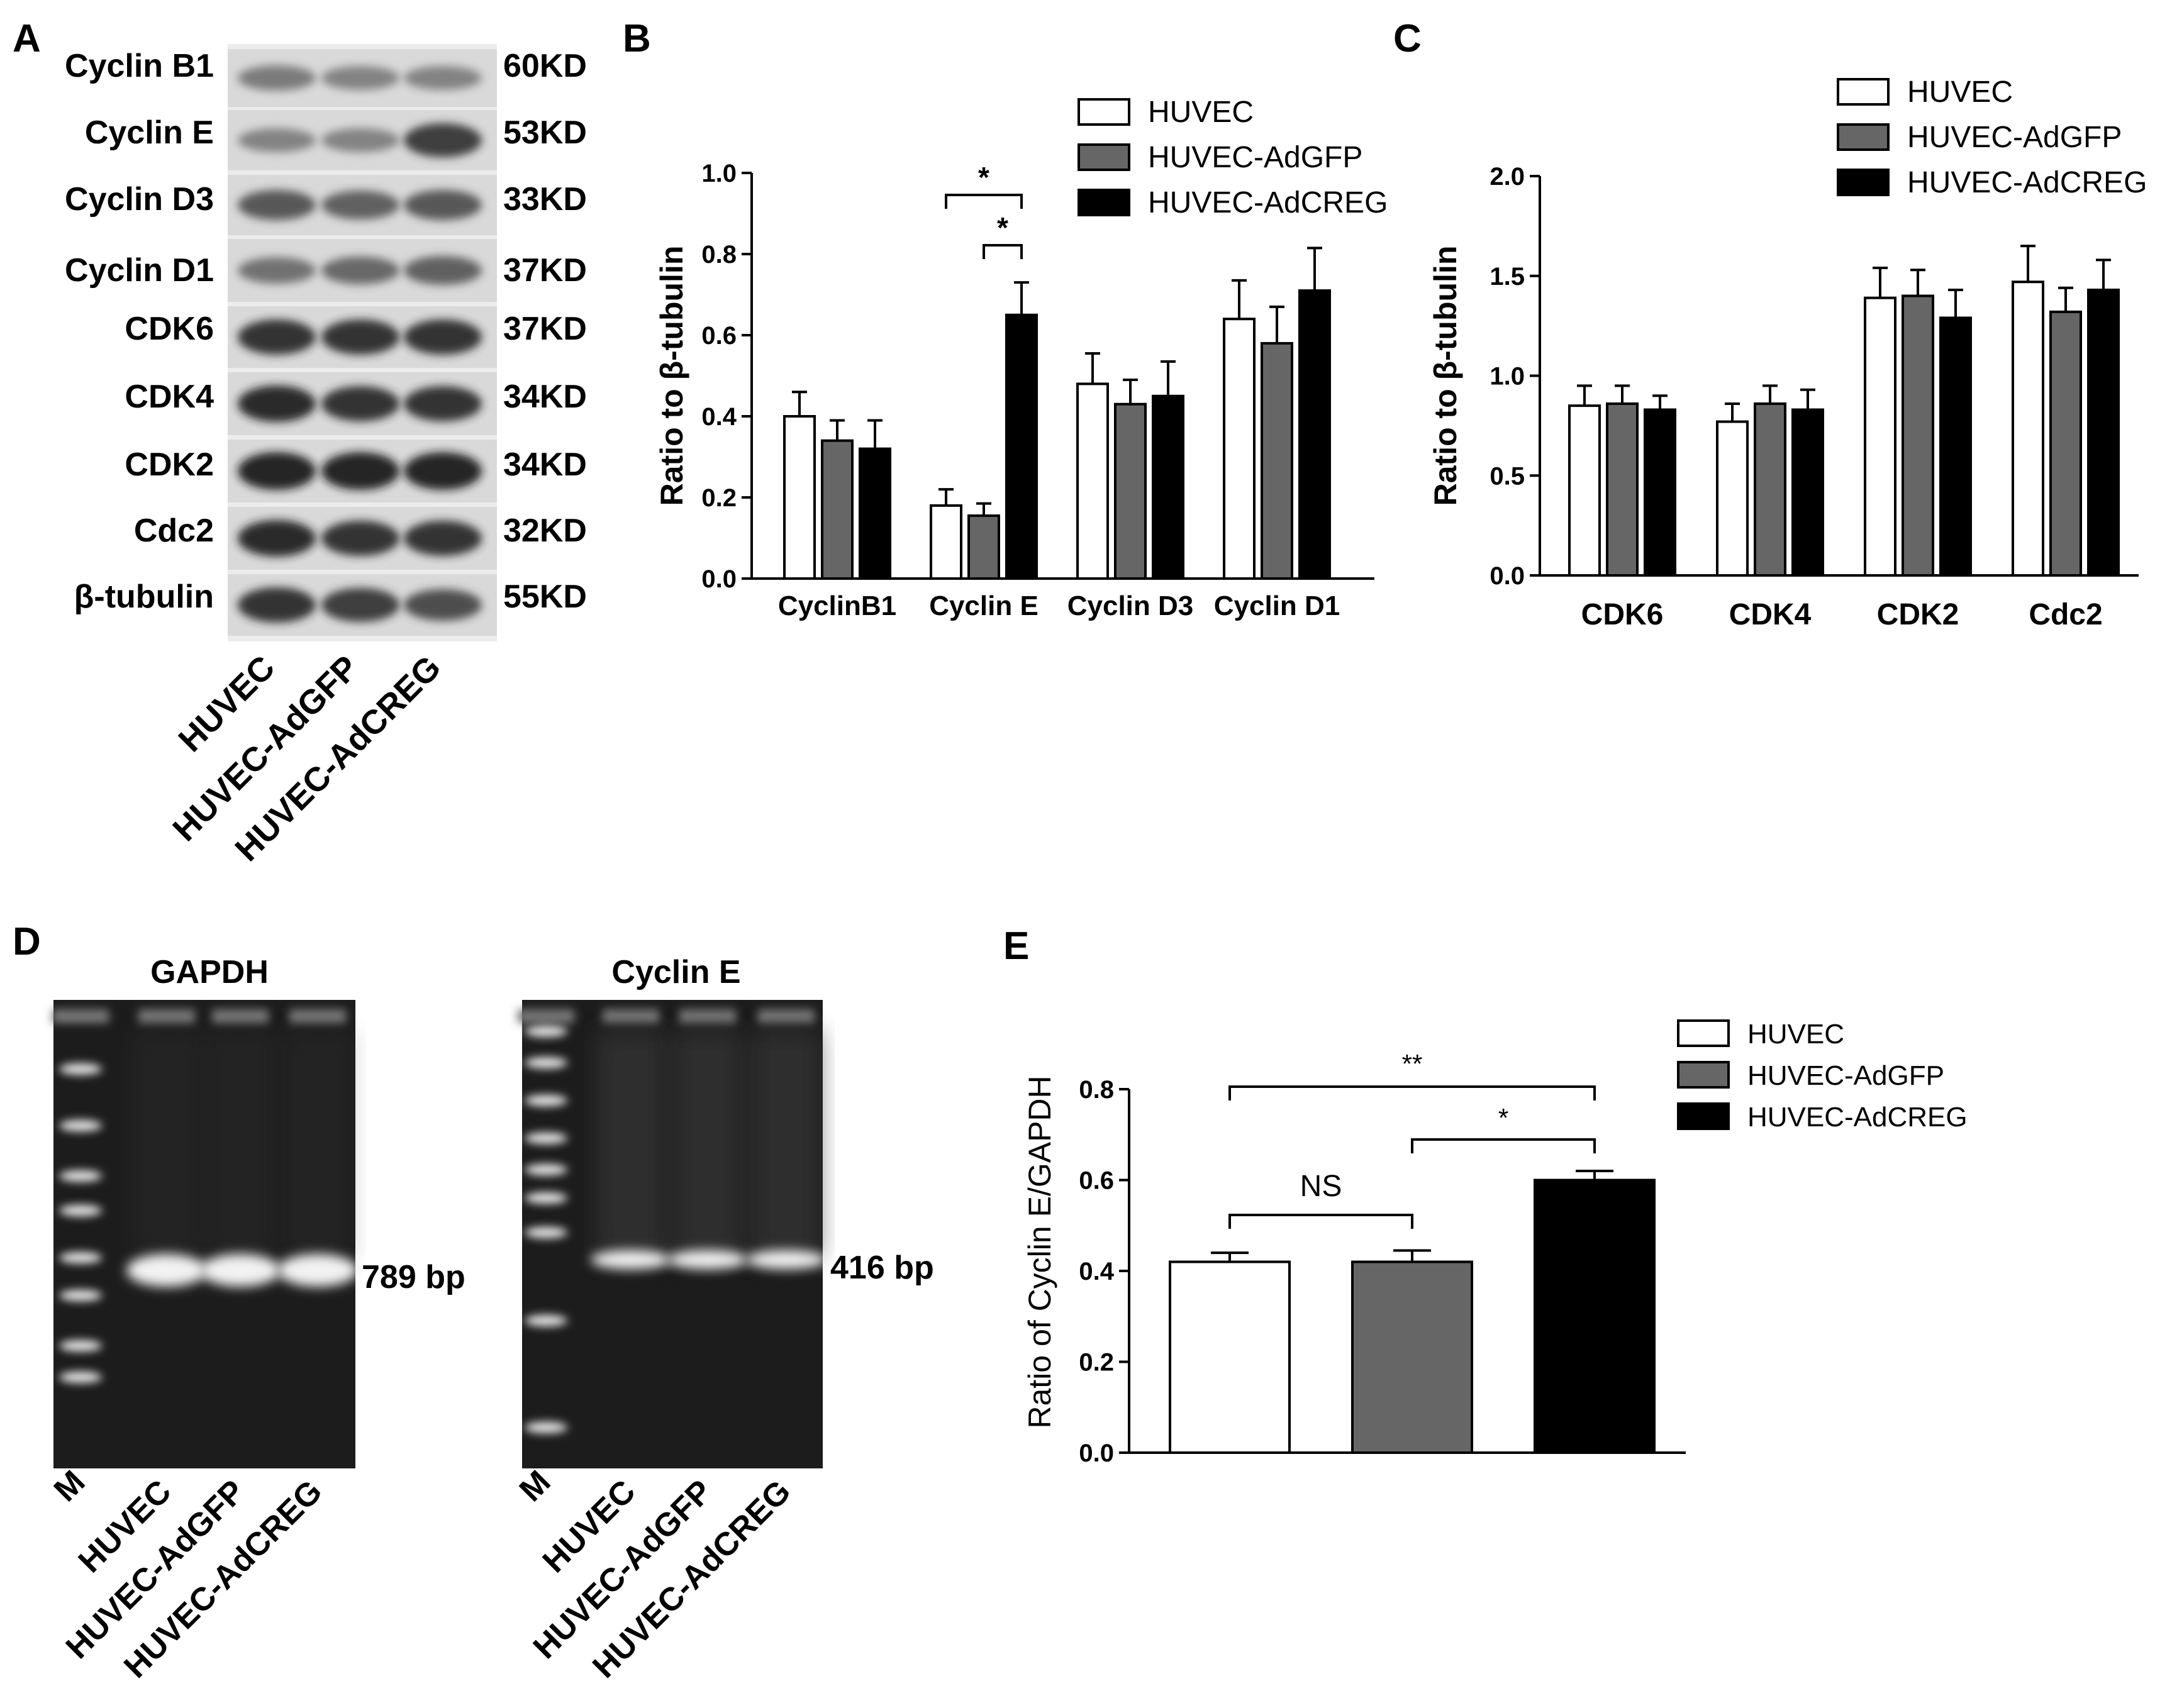 The image size is (2172, 1708). Describe the element at coordinates (1507, 277) in the screenshot. I see `y-tick-label: 1.5` at that location.